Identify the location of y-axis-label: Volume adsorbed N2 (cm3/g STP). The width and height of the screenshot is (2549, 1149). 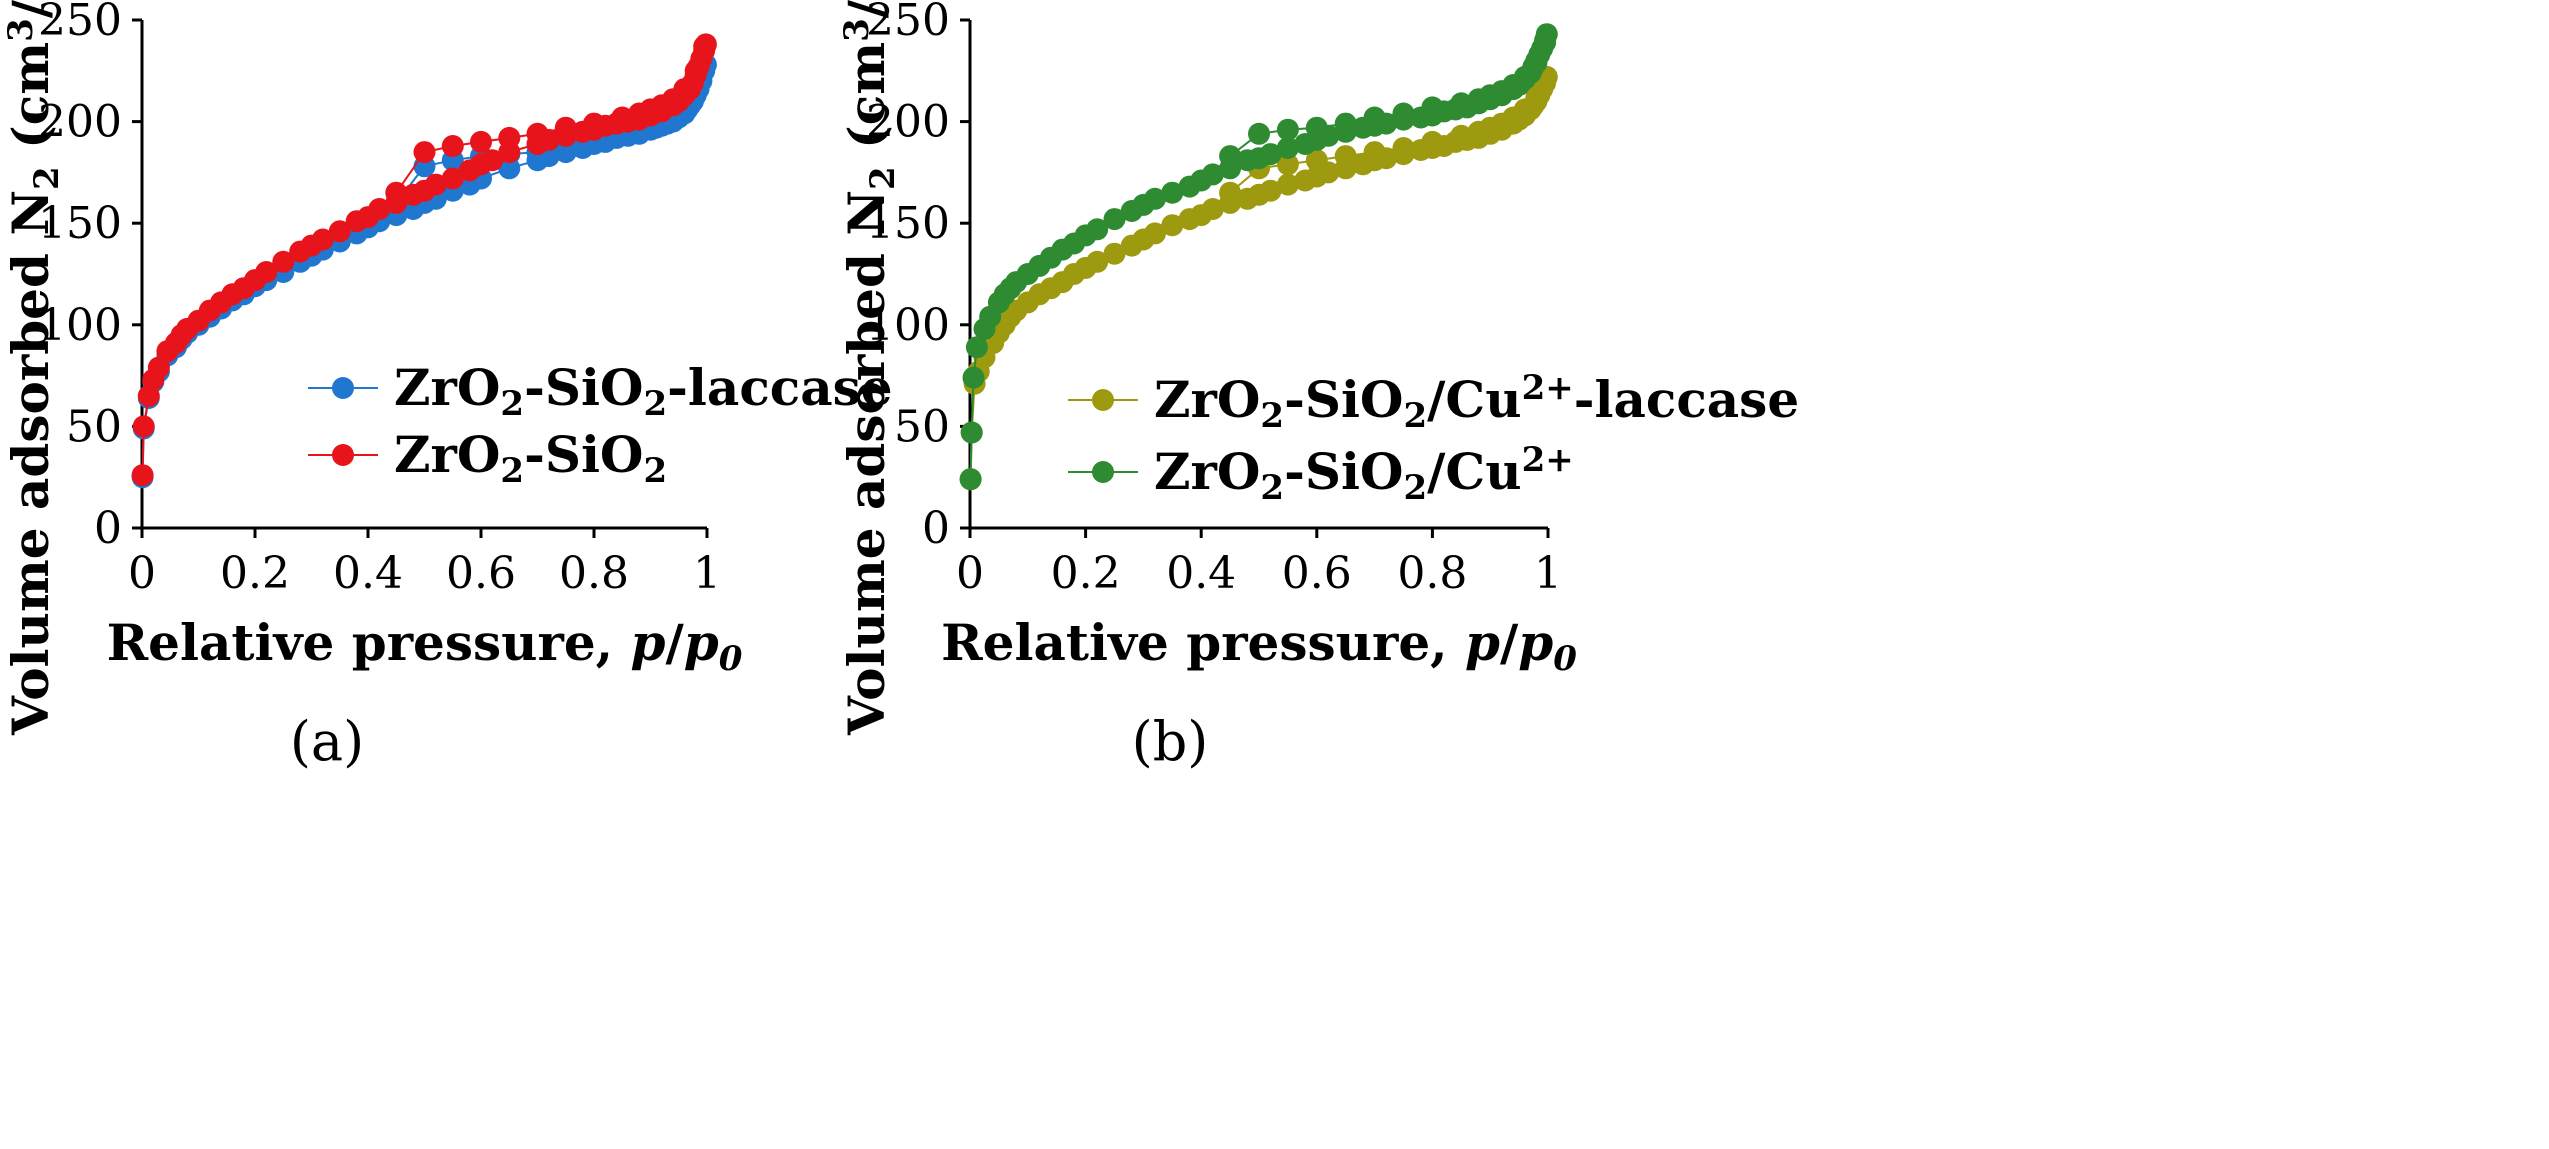
(870, 368).